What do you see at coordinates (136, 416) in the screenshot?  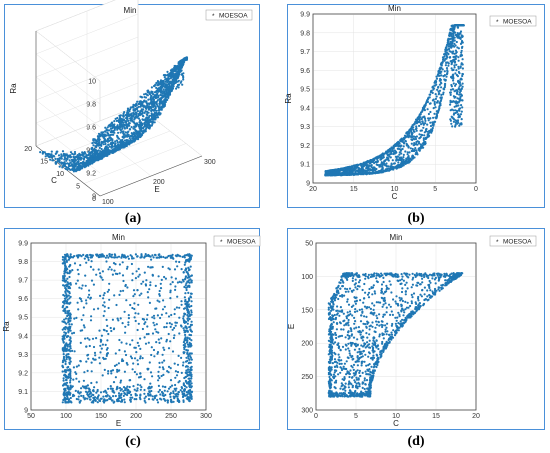 I see `panel-c-xtick-label: 200` at bounding box center [136, 416].